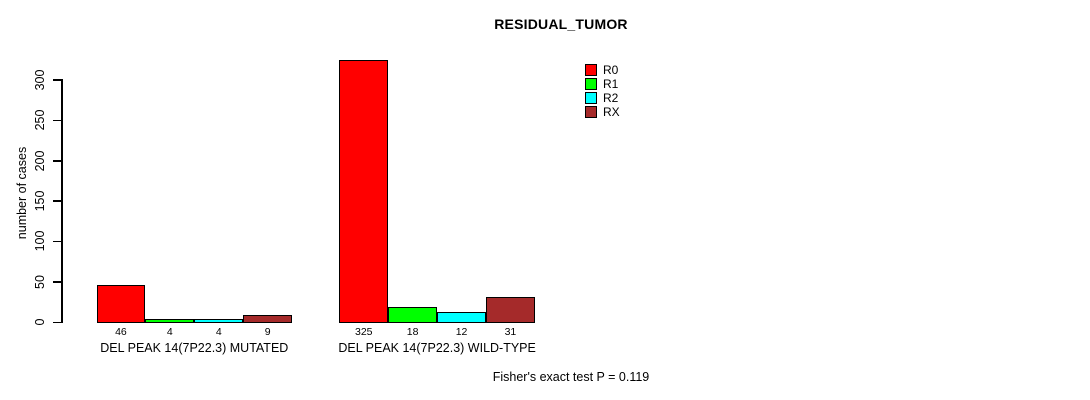 The height and width of the screenshot is (400, 1090). Describe the element at coordinates (412, 332) in the screenshot. I see `bar-value-label: 18` at that location.